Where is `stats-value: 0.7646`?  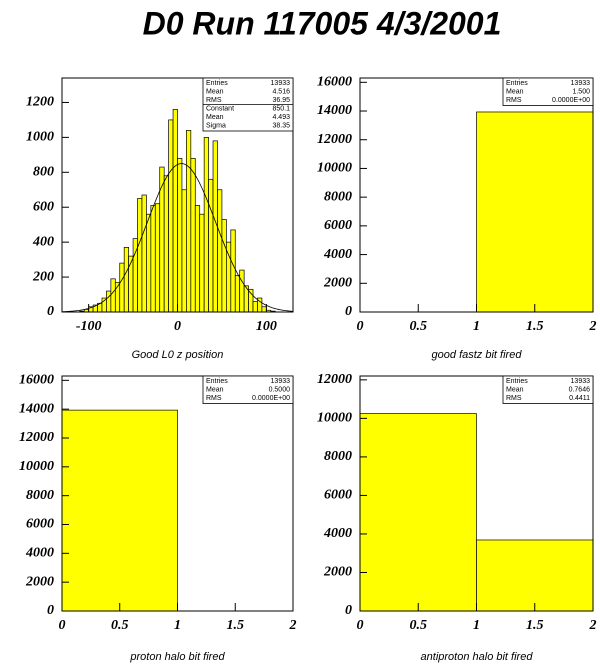 stats-value: 0.7646 is located at coordinates (580, 390).